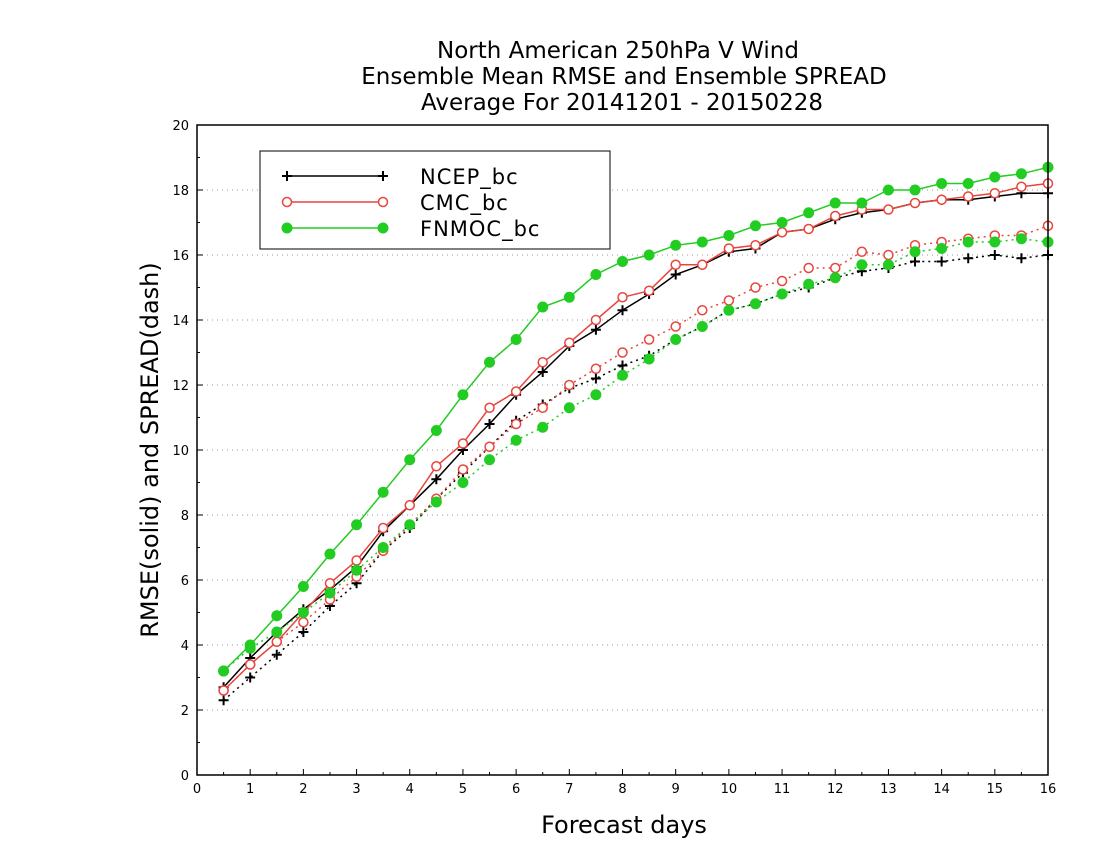 The width and height of the screenshot is (1100, 850). What do you see at coordinates (287, 176) in the screenshot?
I see `legend-marker-left-ncep-bc` at bounding box center [287, 176].